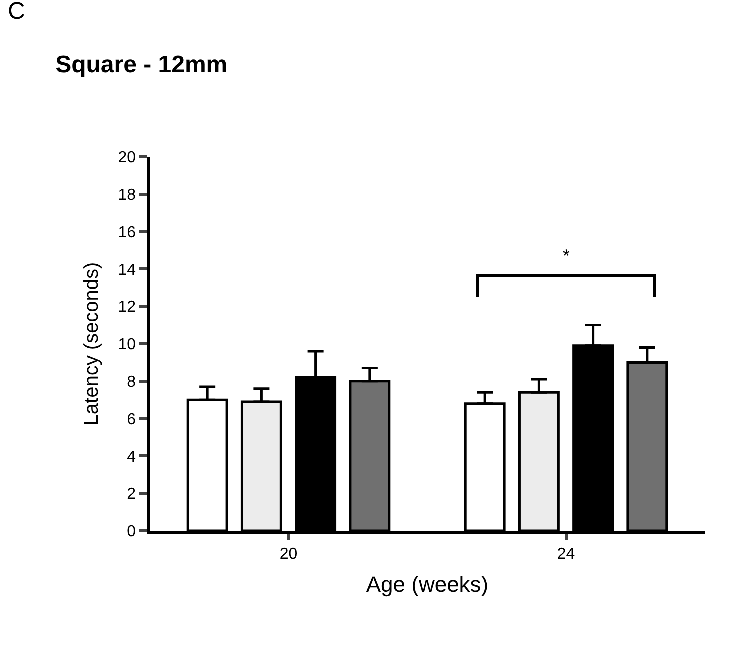  I want to click on y-tick-label: 0, so click(131, 532).